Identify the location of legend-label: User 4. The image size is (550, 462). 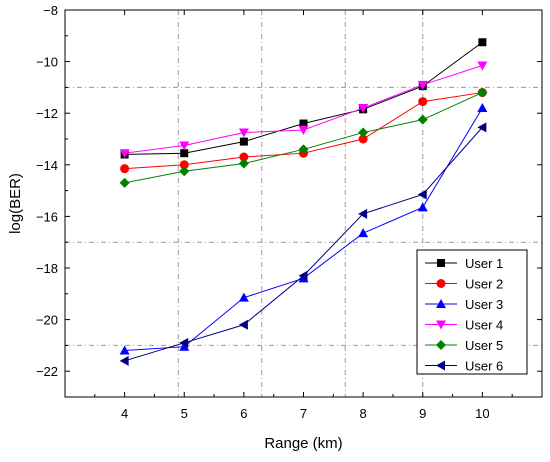
(484, 325).